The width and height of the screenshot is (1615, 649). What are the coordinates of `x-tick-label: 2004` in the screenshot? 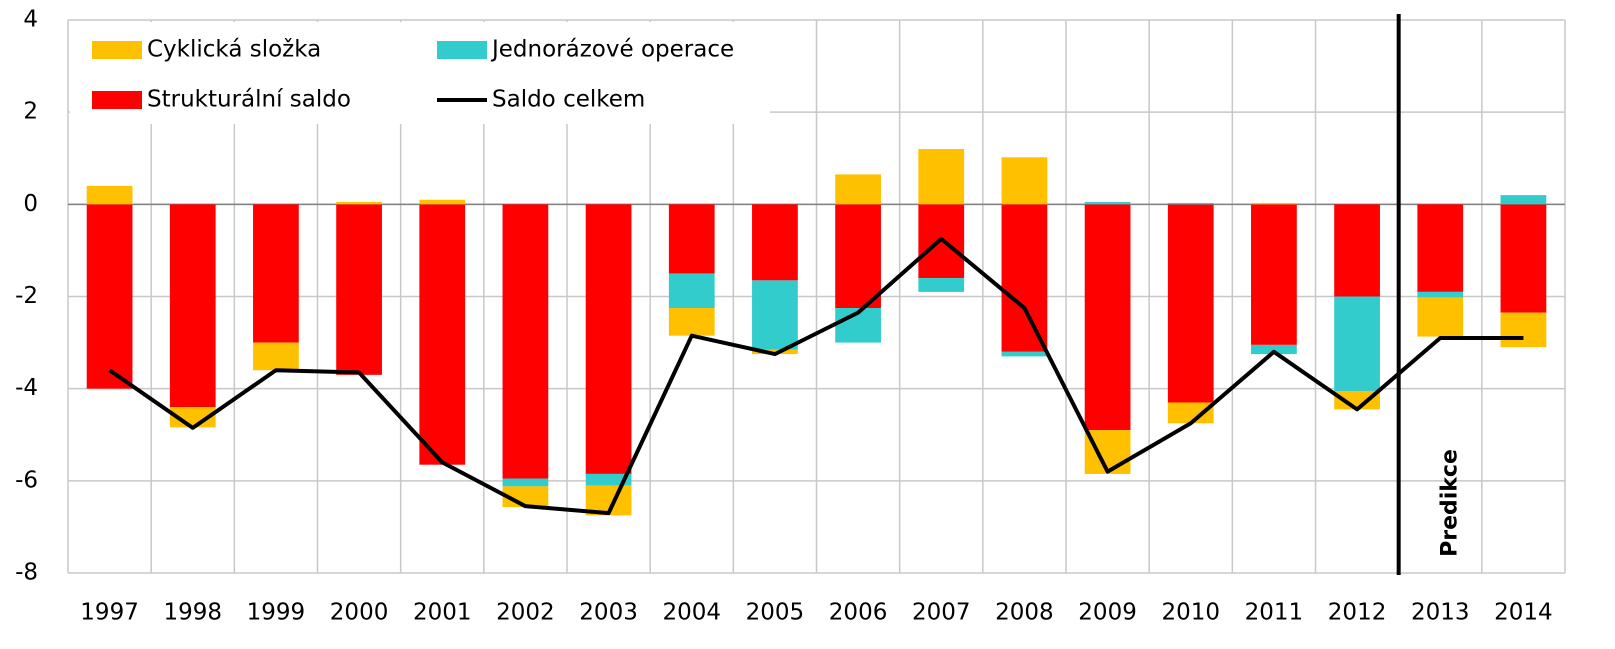 It's located at (691, 613).